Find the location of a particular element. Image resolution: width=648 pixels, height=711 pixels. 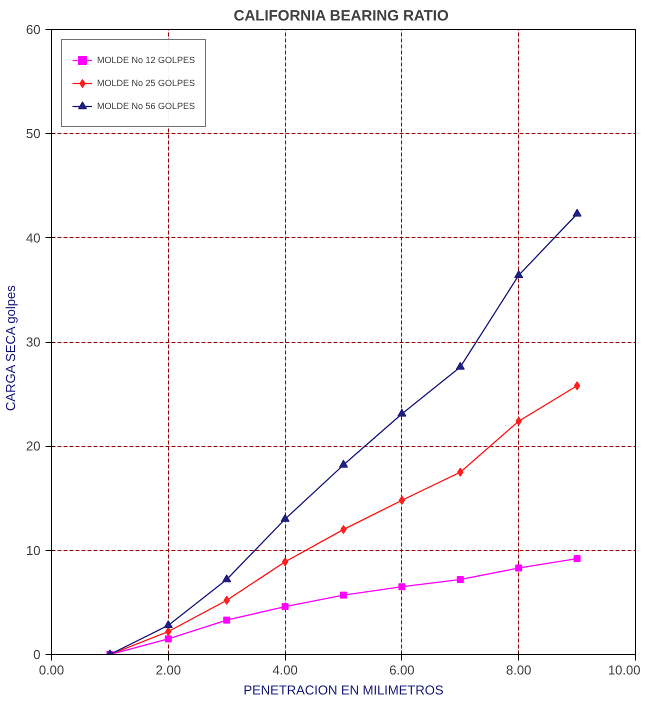

y-tick-label: 0 is located at coordinates (37, 654).